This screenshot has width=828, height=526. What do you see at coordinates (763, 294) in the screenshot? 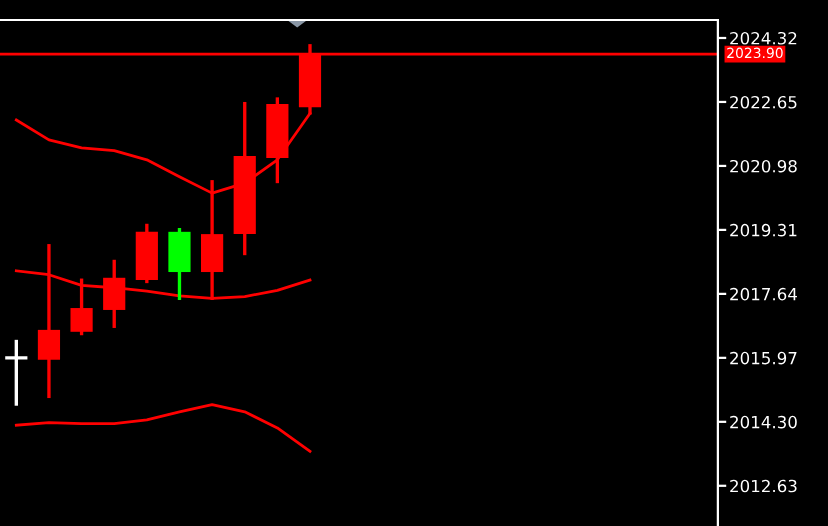
I see `y-tick-label: 2017.64` at bounding box center [763, 294].